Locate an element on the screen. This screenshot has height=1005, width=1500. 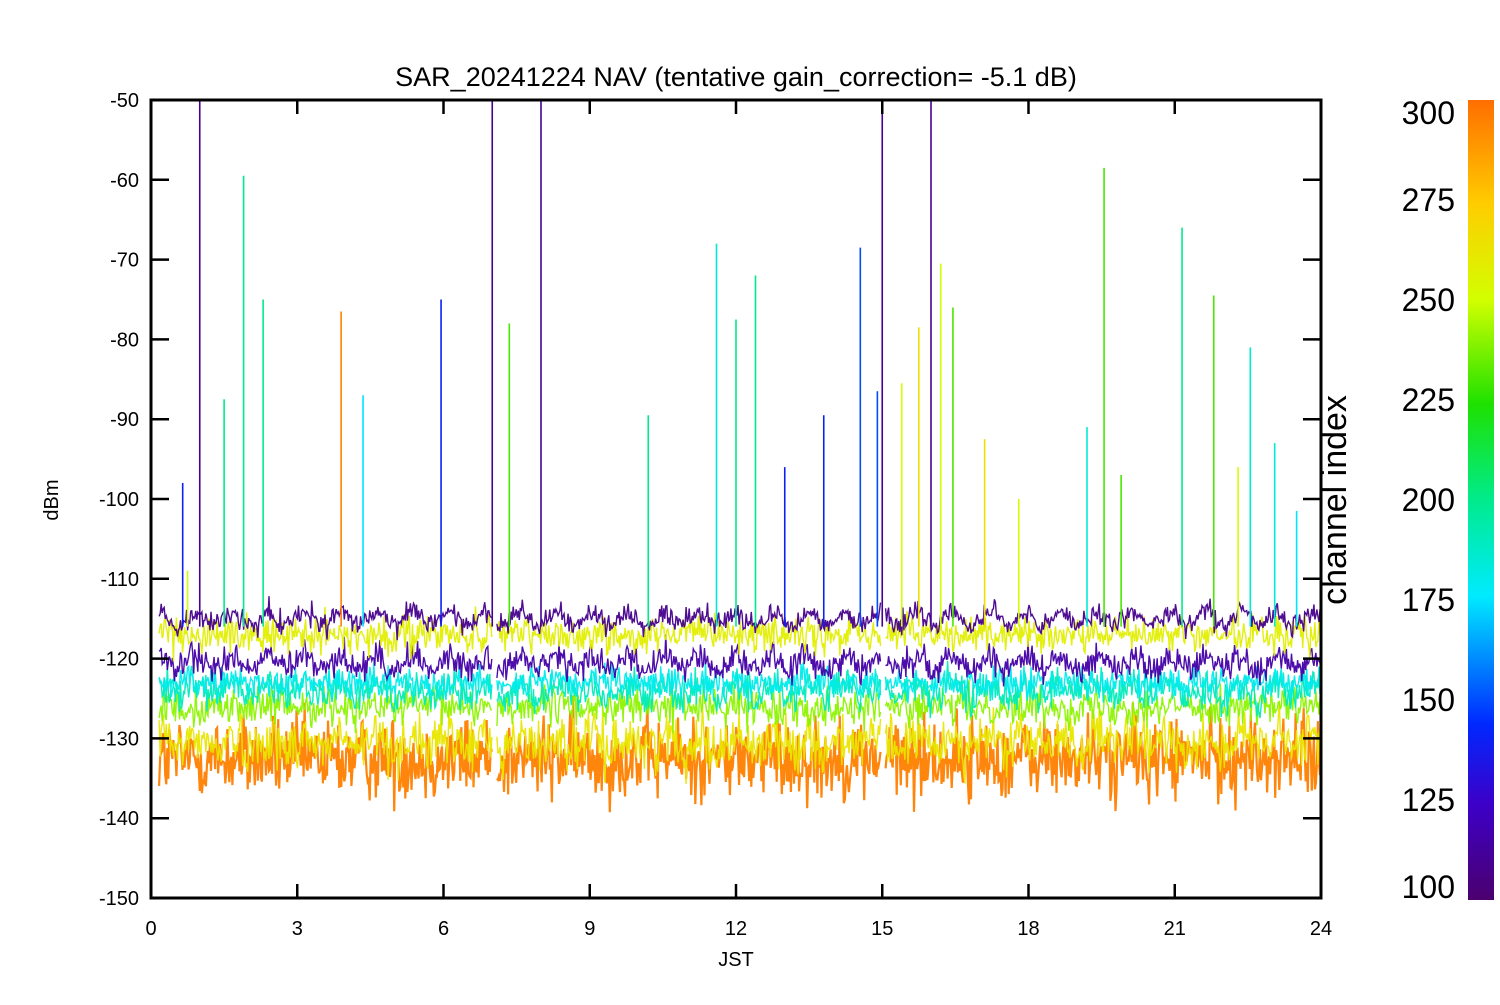
x-tick-label-12: 12 is located at coordinates (736, 929).